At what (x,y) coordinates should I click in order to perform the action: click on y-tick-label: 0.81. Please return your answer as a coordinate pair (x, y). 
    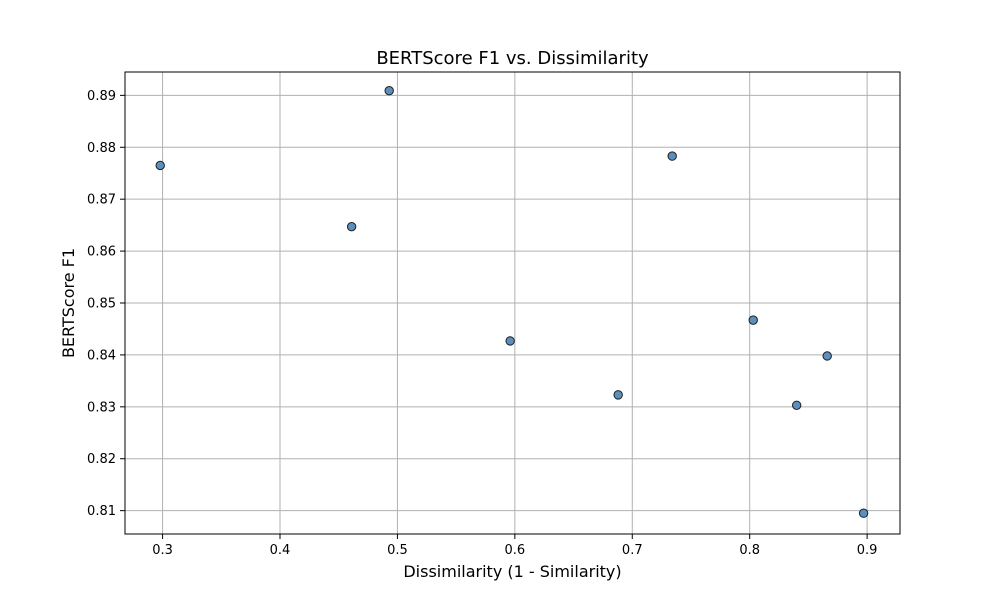
    Looking at the image, I should click on (101, 511).